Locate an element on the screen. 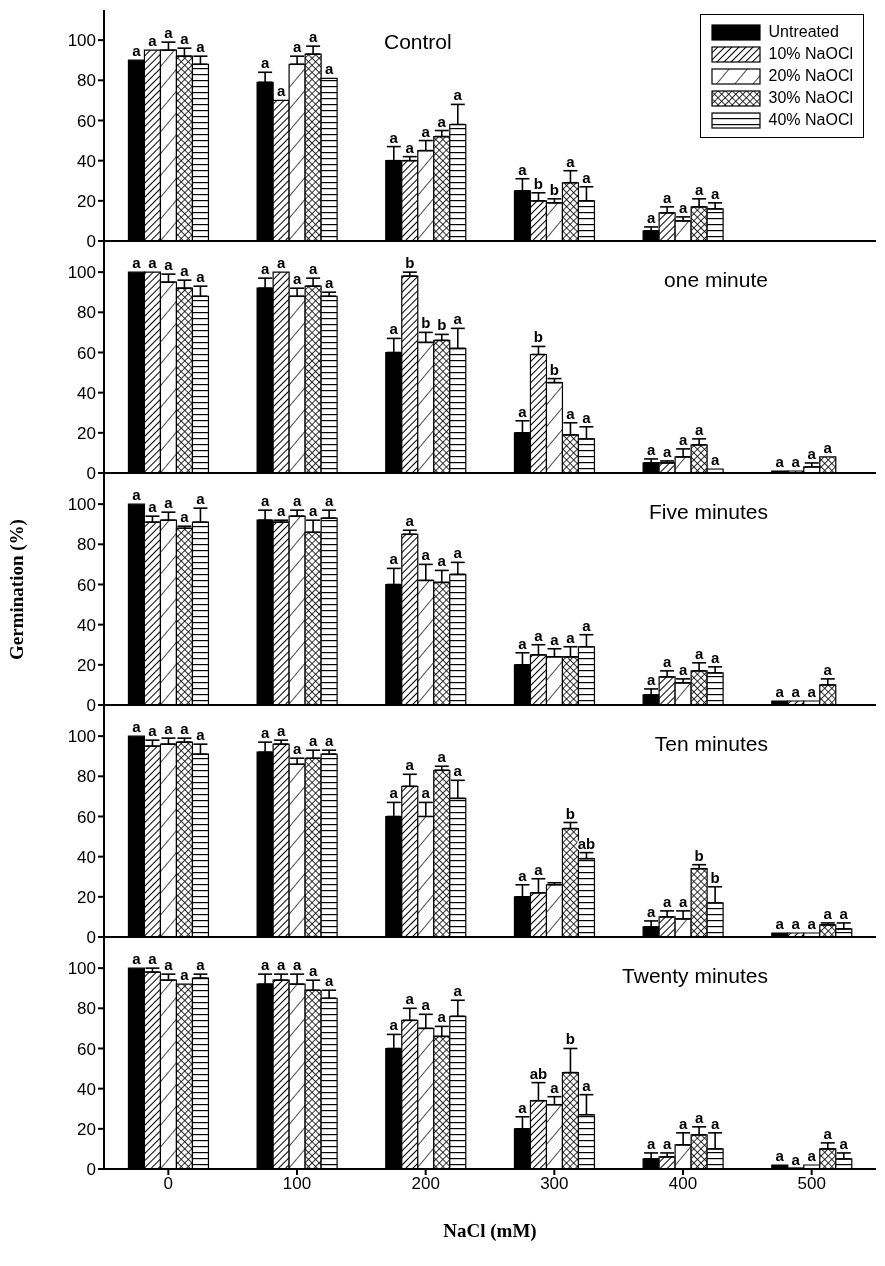  legend-label: 40% NaOCl is located at coordinates (810, 120).